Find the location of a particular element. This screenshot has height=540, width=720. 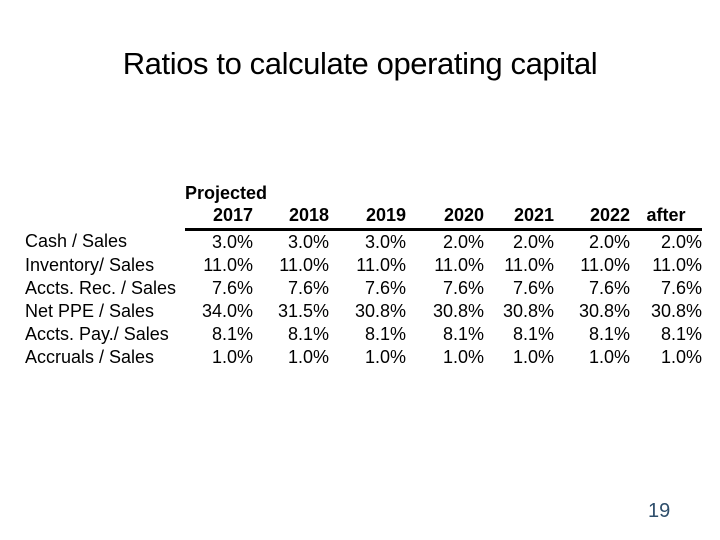

column-header: 2020 is located at coordinates (445, 217).